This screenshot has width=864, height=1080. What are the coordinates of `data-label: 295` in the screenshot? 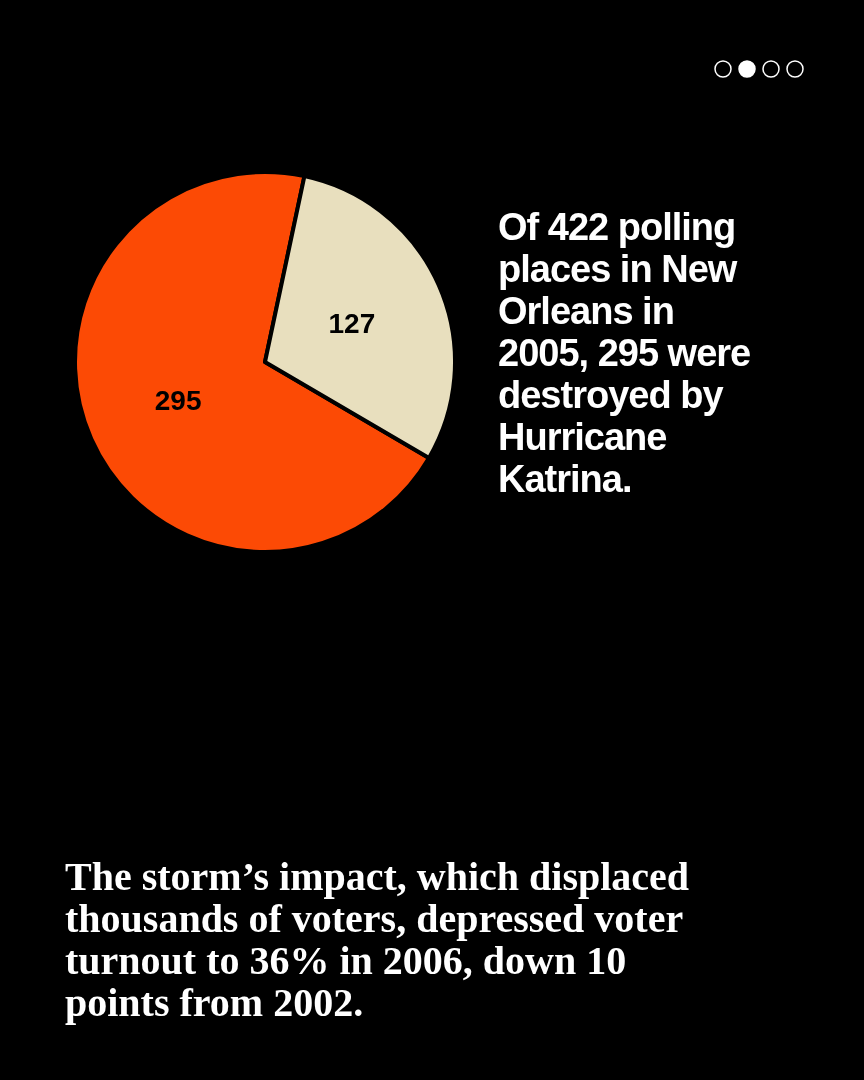 It's located at (178, 400).